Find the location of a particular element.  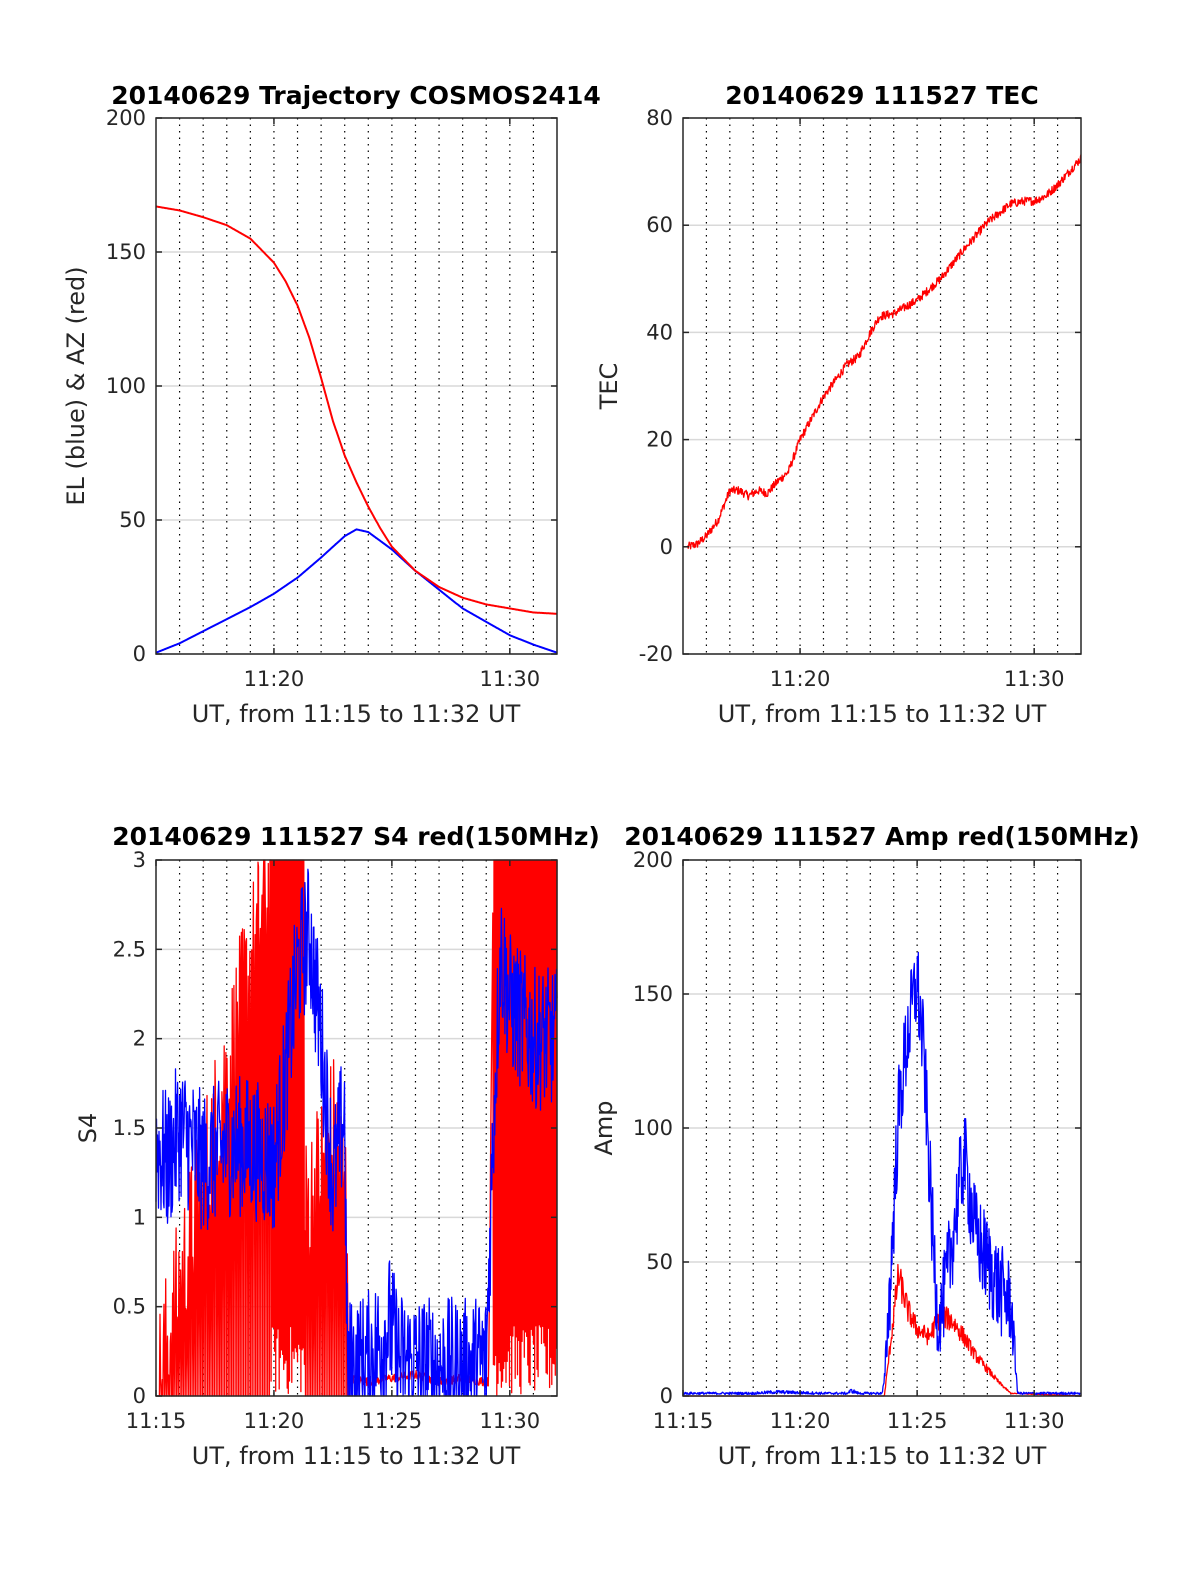

s4-ytick-label: 1.5 is located at coordinates (129, 1128).